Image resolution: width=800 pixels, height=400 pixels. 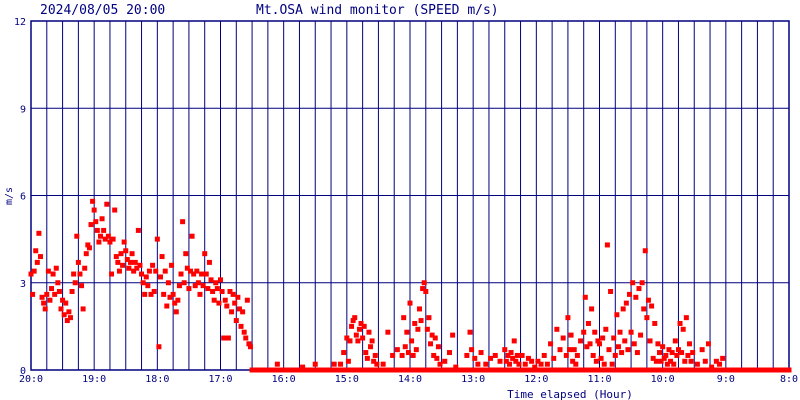 What do you see at coordinates (410, 379) in the screenshot?
I see `x-tick-label: 14:0` at bounding box center [410, 379].